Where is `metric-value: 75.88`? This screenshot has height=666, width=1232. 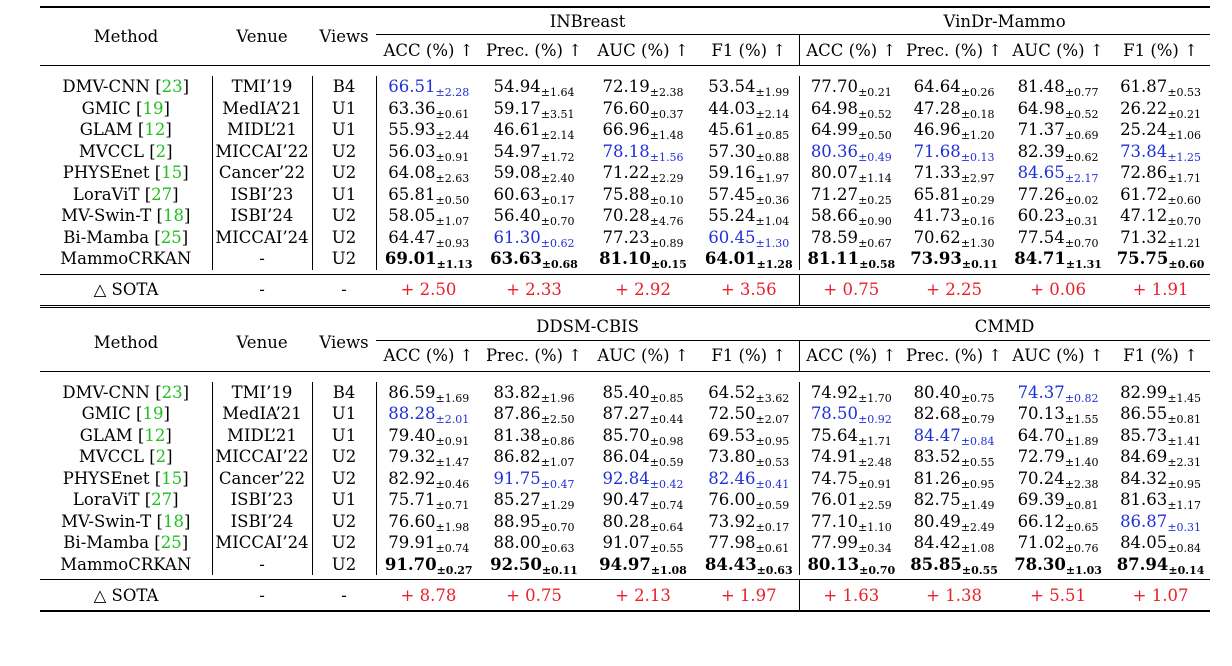 metric-value: 75.88 is located at coordinates (626, 194).